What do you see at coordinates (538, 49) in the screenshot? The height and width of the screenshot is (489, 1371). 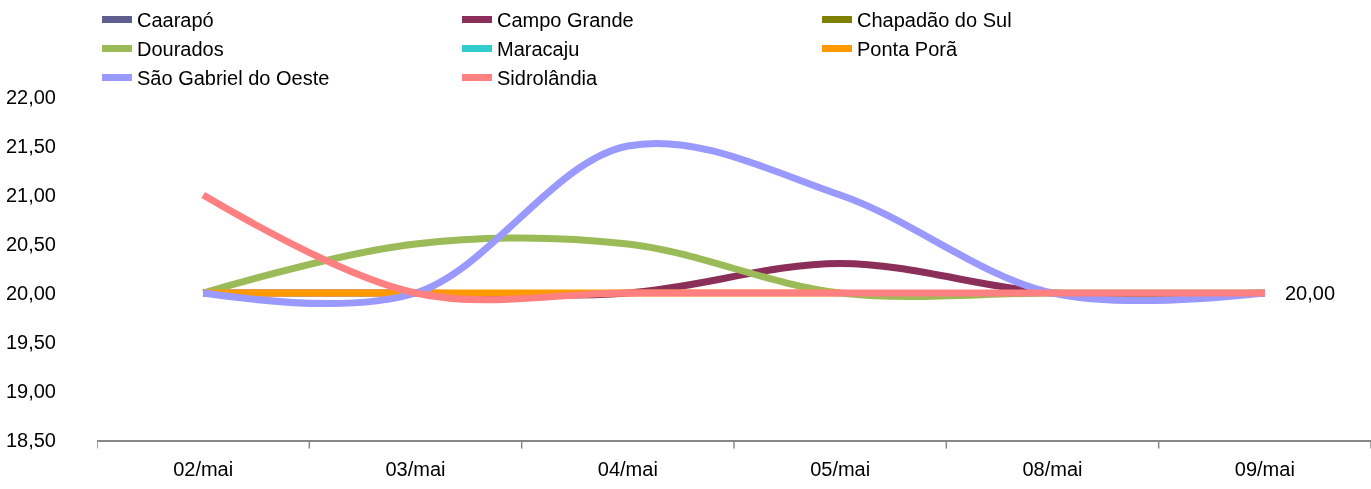 I see `legend-label: Maracaju` at bounding box center [538, 49].